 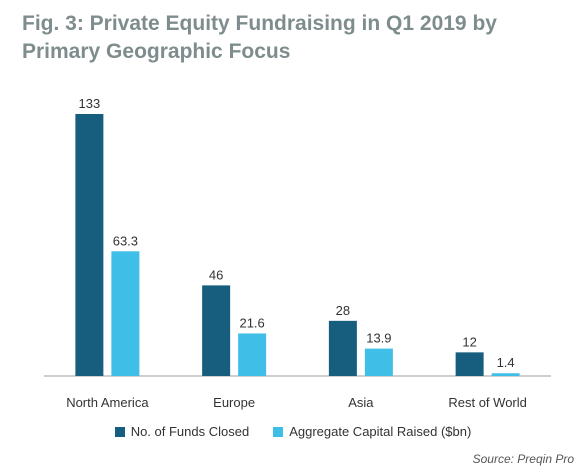 What do you see at coordinates (505, 374) in the screenshot?
I see `bar-rest-of-world-capital` at bounding box center [505, 374].